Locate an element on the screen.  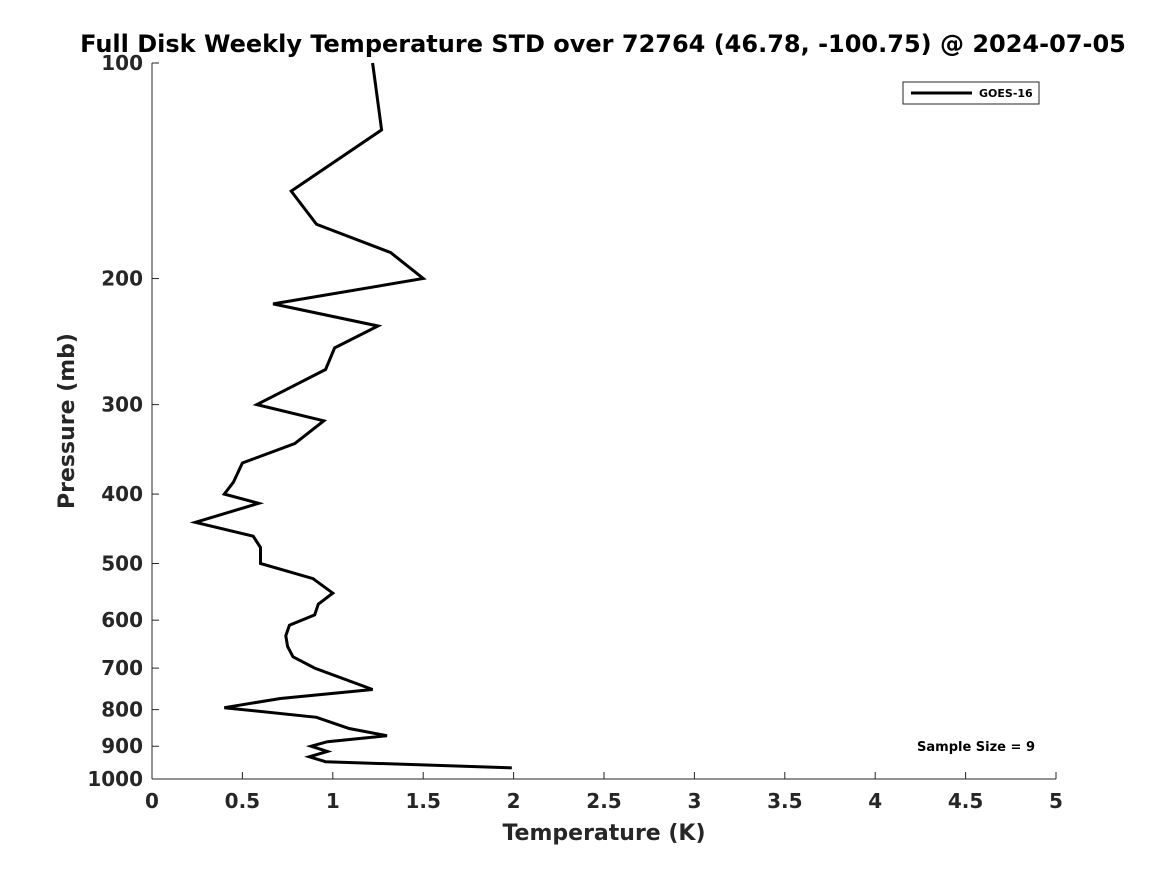
x-tick-label: 2.5 is located at coordinates (603, 801).